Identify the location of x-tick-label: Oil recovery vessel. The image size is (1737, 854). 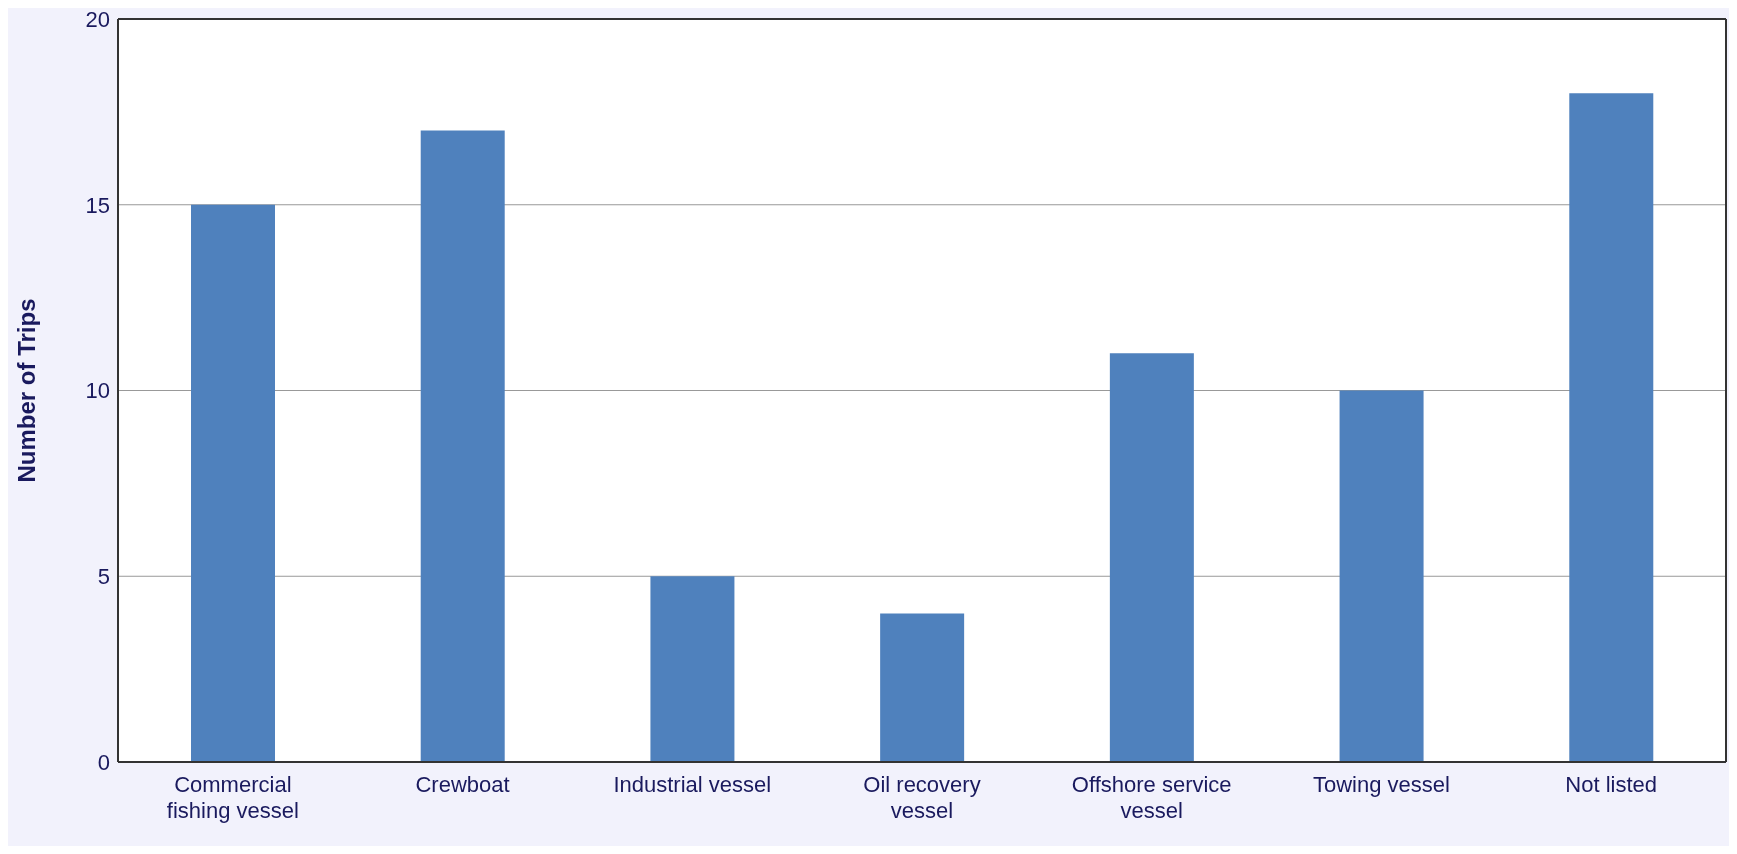
(922, 797).